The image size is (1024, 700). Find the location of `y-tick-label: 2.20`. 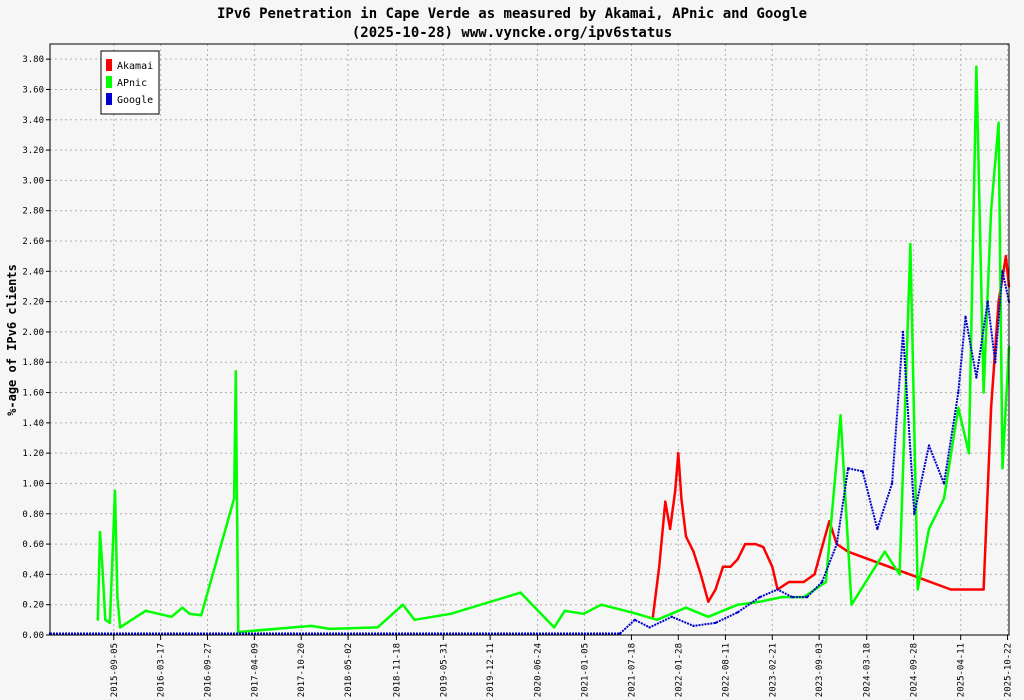

y-tick-label: 2.20 is located at coordinates (33, 303).